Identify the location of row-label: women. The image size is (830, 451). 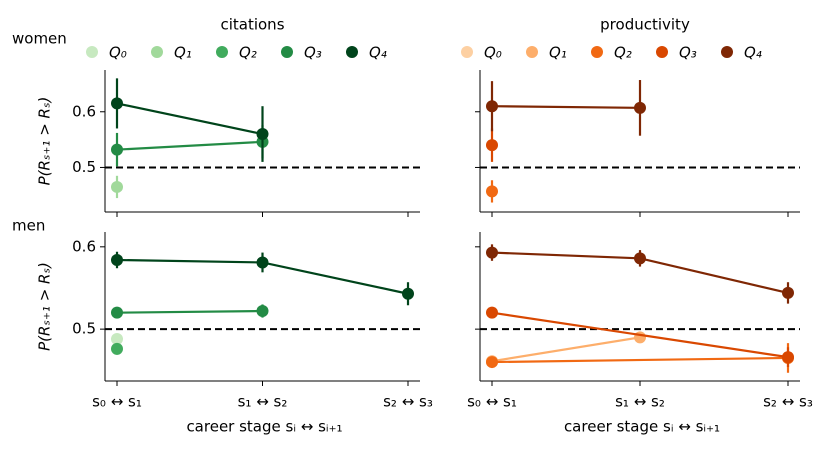
(39, 39).